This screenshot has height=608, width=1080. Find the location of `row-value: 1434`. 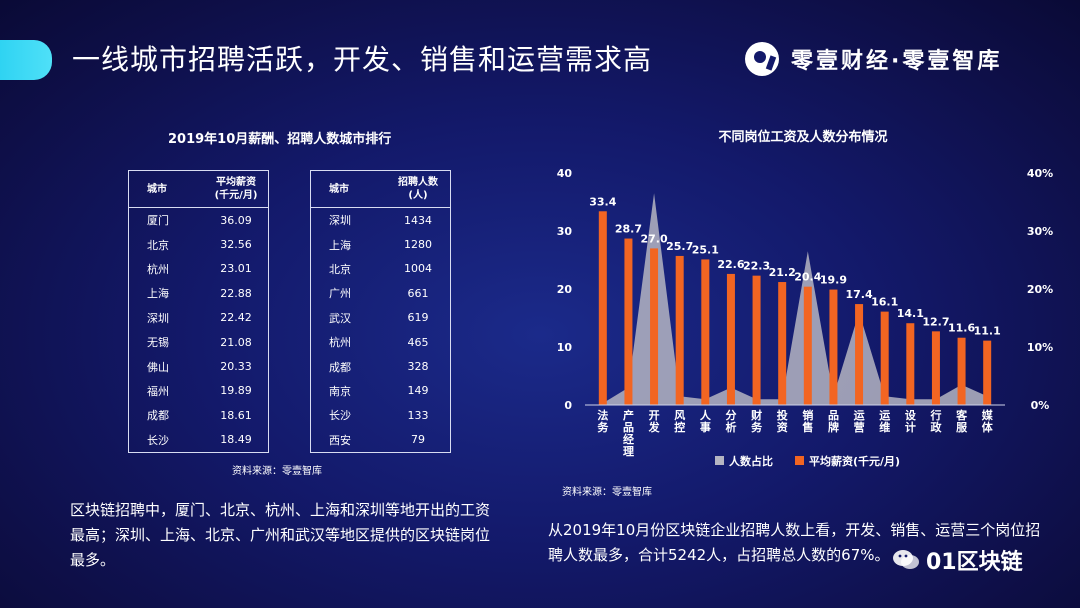

row-value: 1434 is located at coordinates (418, 220).